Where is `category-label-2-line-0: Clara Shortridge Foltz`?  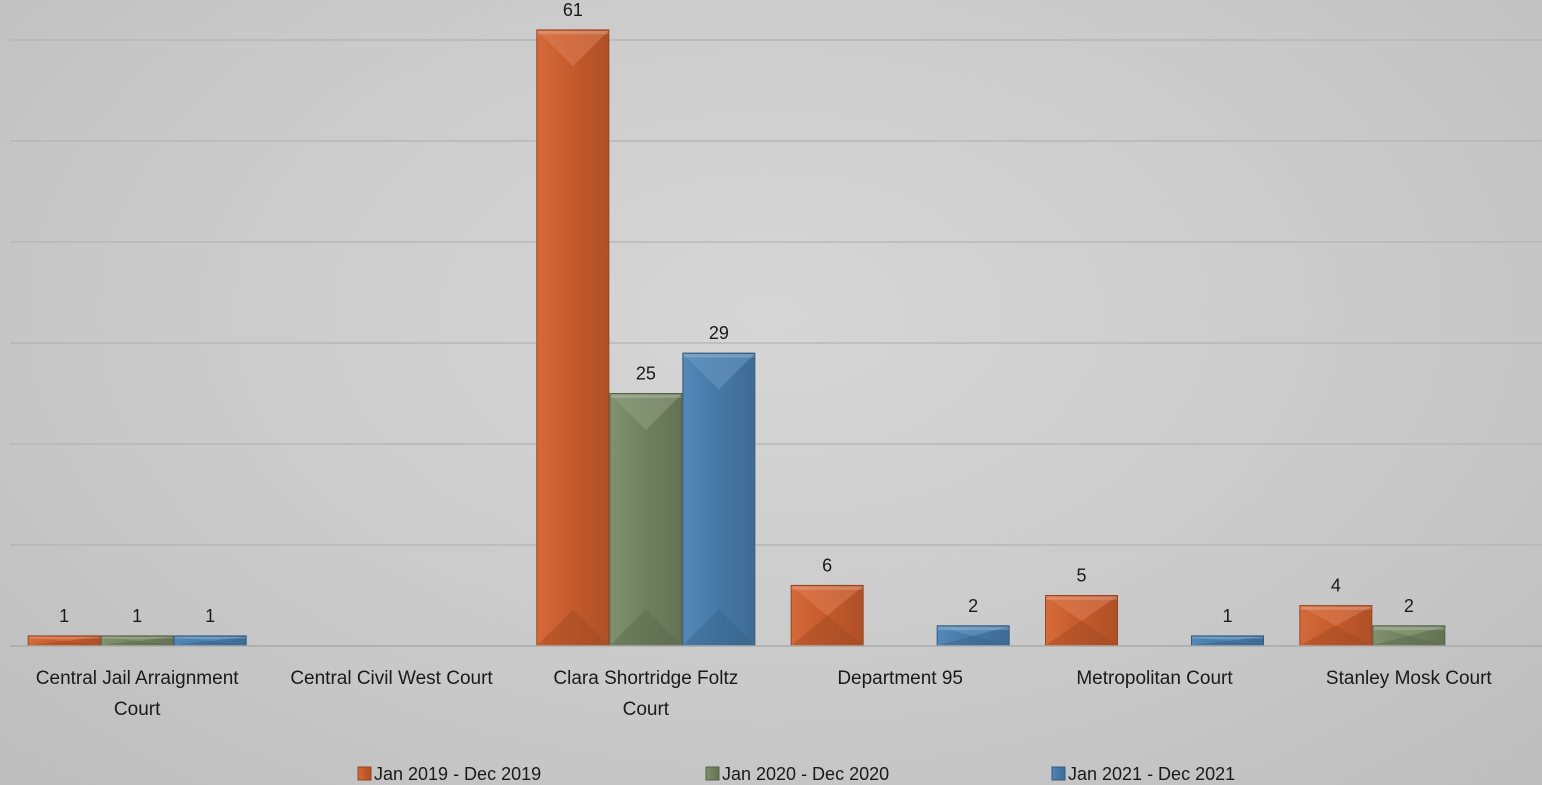 category-label-2-line-0: Clara Shortridge Foltz is located at coordinates (645, 678).